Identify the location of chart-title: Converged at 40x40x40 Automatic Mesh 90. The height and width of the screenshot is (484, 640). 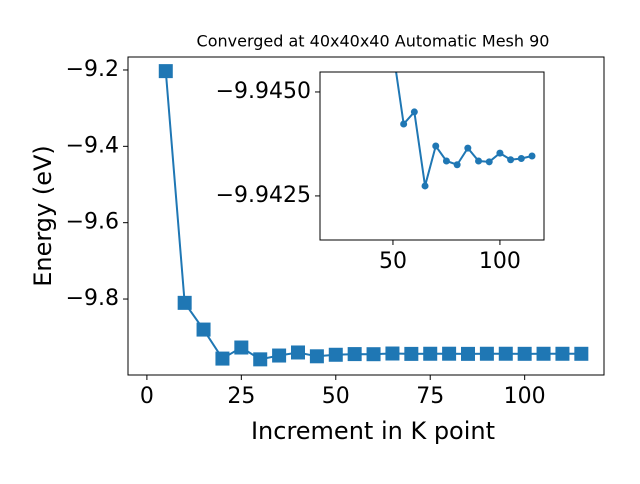
(373, 41).